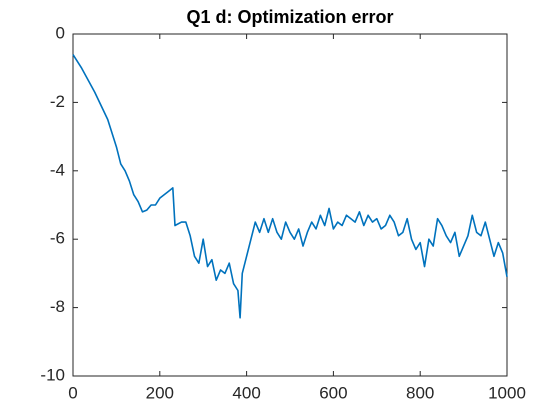 Image resolution: width=560 pixels, height=420 pixels. What do you see at coordinates (60, 32) in the screenshot?
I see `y-tick-label: 0` at bounding box center [60, 32].